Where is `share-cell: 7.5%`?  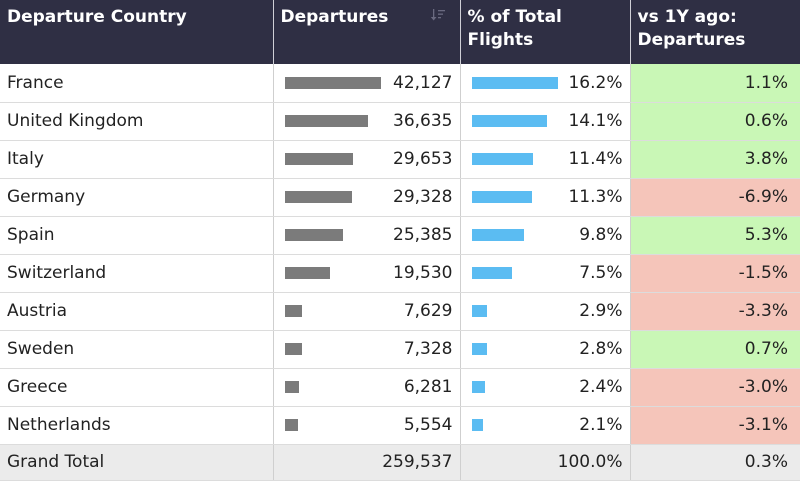 share-cell: 7.5% is located at coordinates (545, 273).